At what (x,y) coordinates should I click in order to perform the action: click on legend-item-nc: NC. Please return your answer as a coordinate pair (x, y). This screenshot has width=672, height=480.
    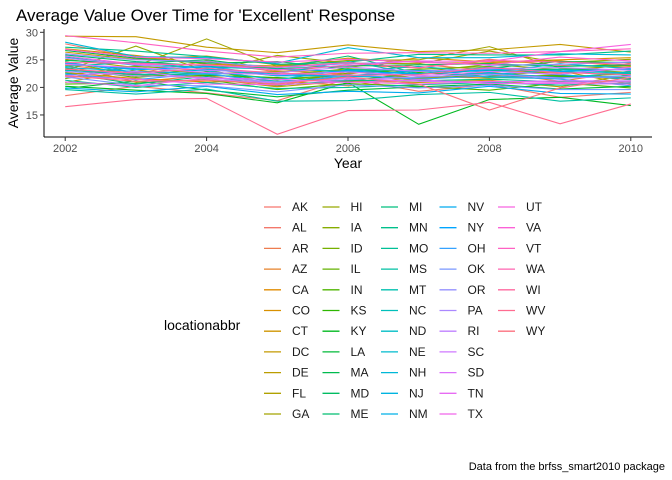
    Looking at the image, I should click on (404, 311).